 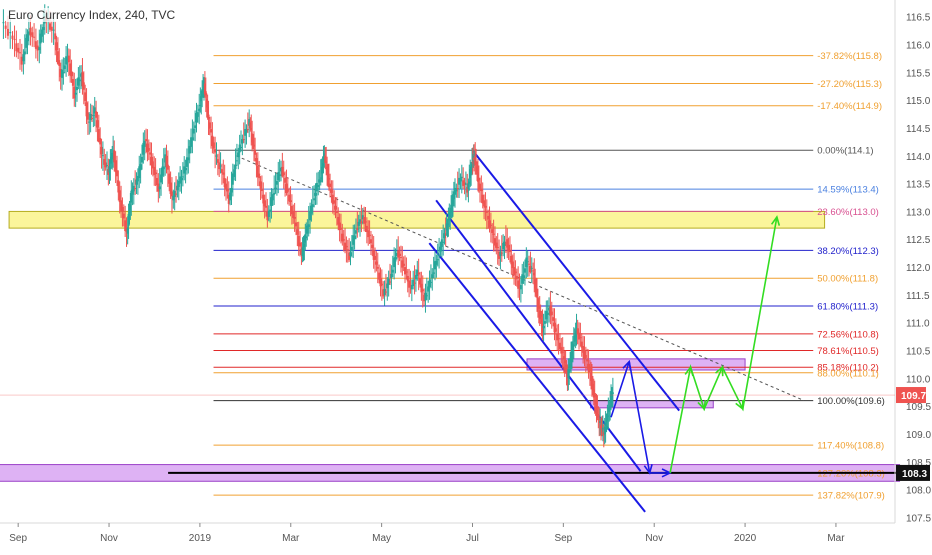 I want to click on fib-level-label: -27.20%(115.3), so click(x=849, y=84).